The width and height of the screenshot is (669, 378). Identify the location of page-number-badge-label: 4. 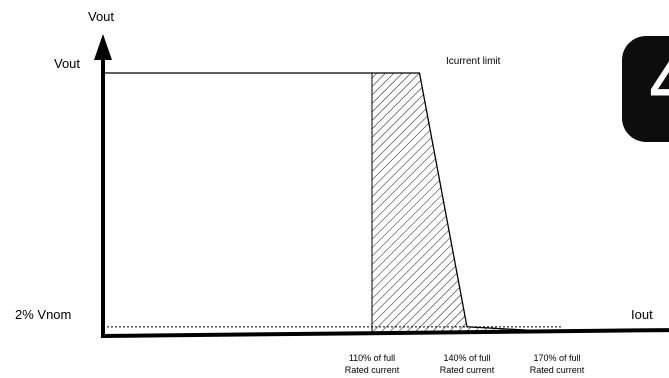
(659, 83).